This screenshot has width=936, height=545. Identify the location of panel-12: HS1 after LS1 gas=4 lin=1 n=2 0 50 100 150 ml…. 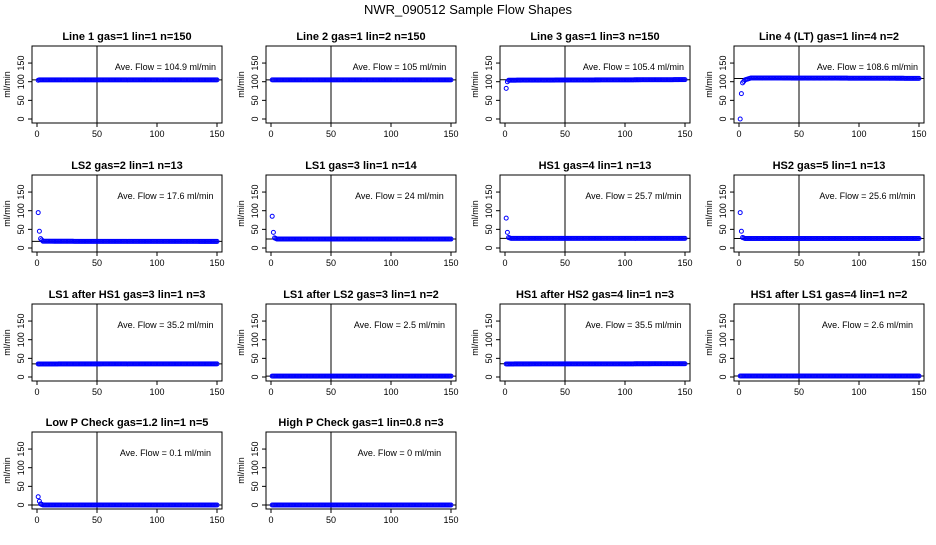
(815, 343).